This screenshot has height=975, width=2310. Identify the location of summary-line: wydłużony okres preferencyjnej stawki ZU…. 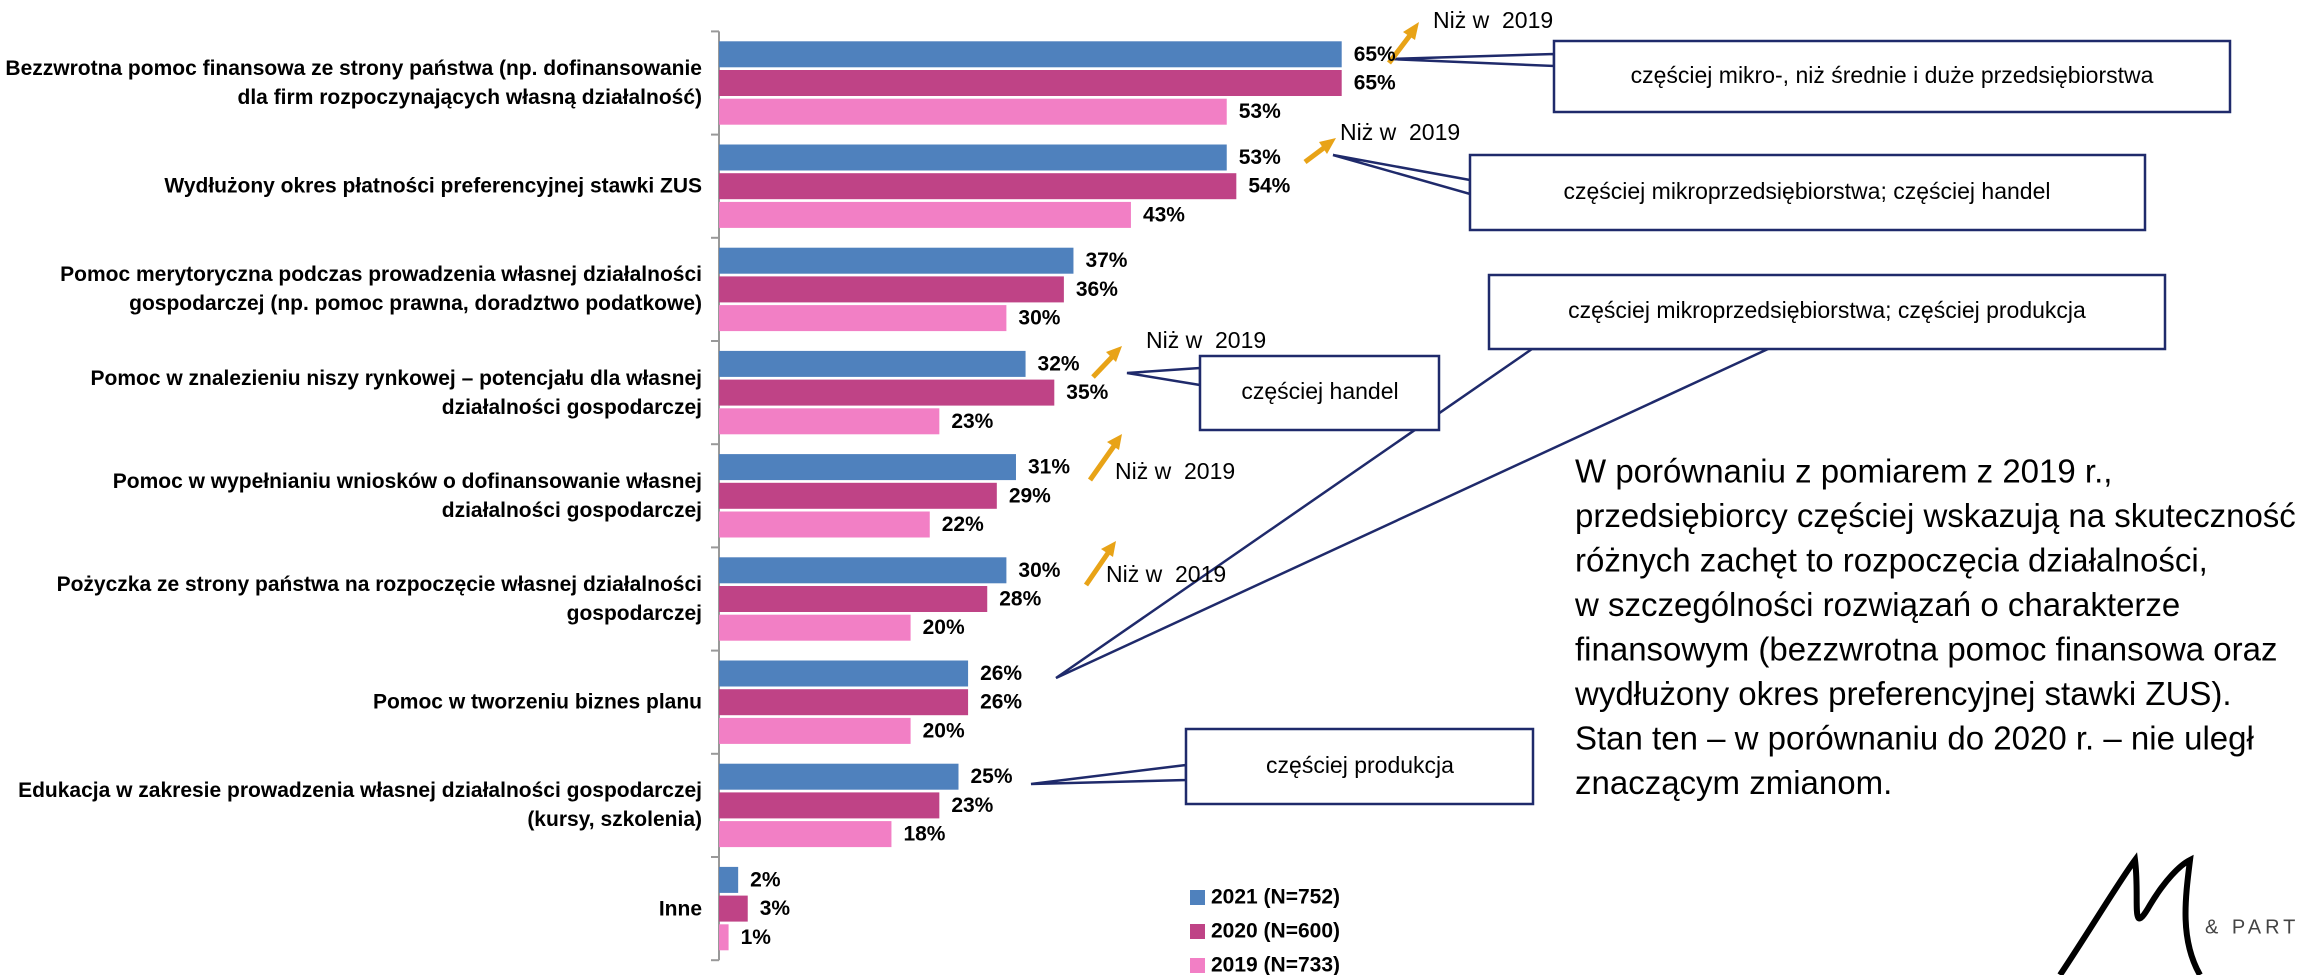
(1903, 693).